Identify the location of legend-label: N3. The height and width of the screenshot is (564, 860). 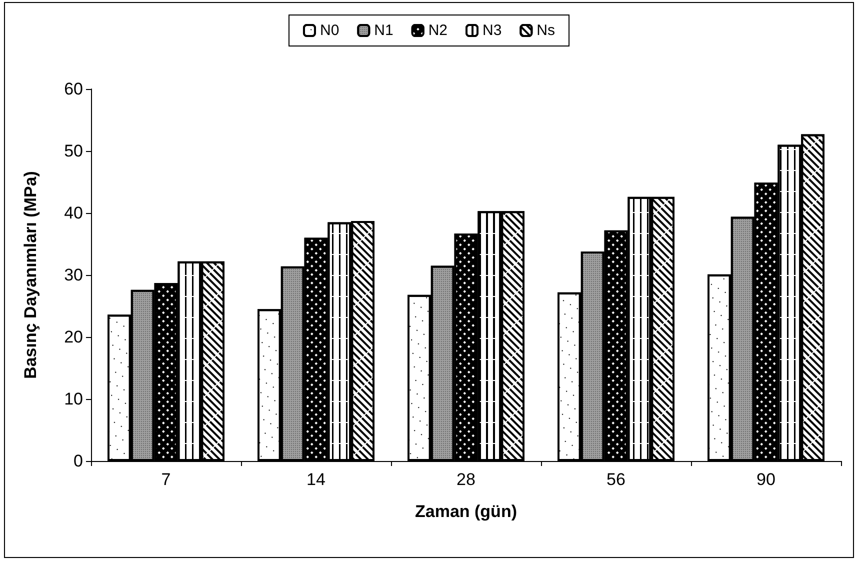
(492, 30).